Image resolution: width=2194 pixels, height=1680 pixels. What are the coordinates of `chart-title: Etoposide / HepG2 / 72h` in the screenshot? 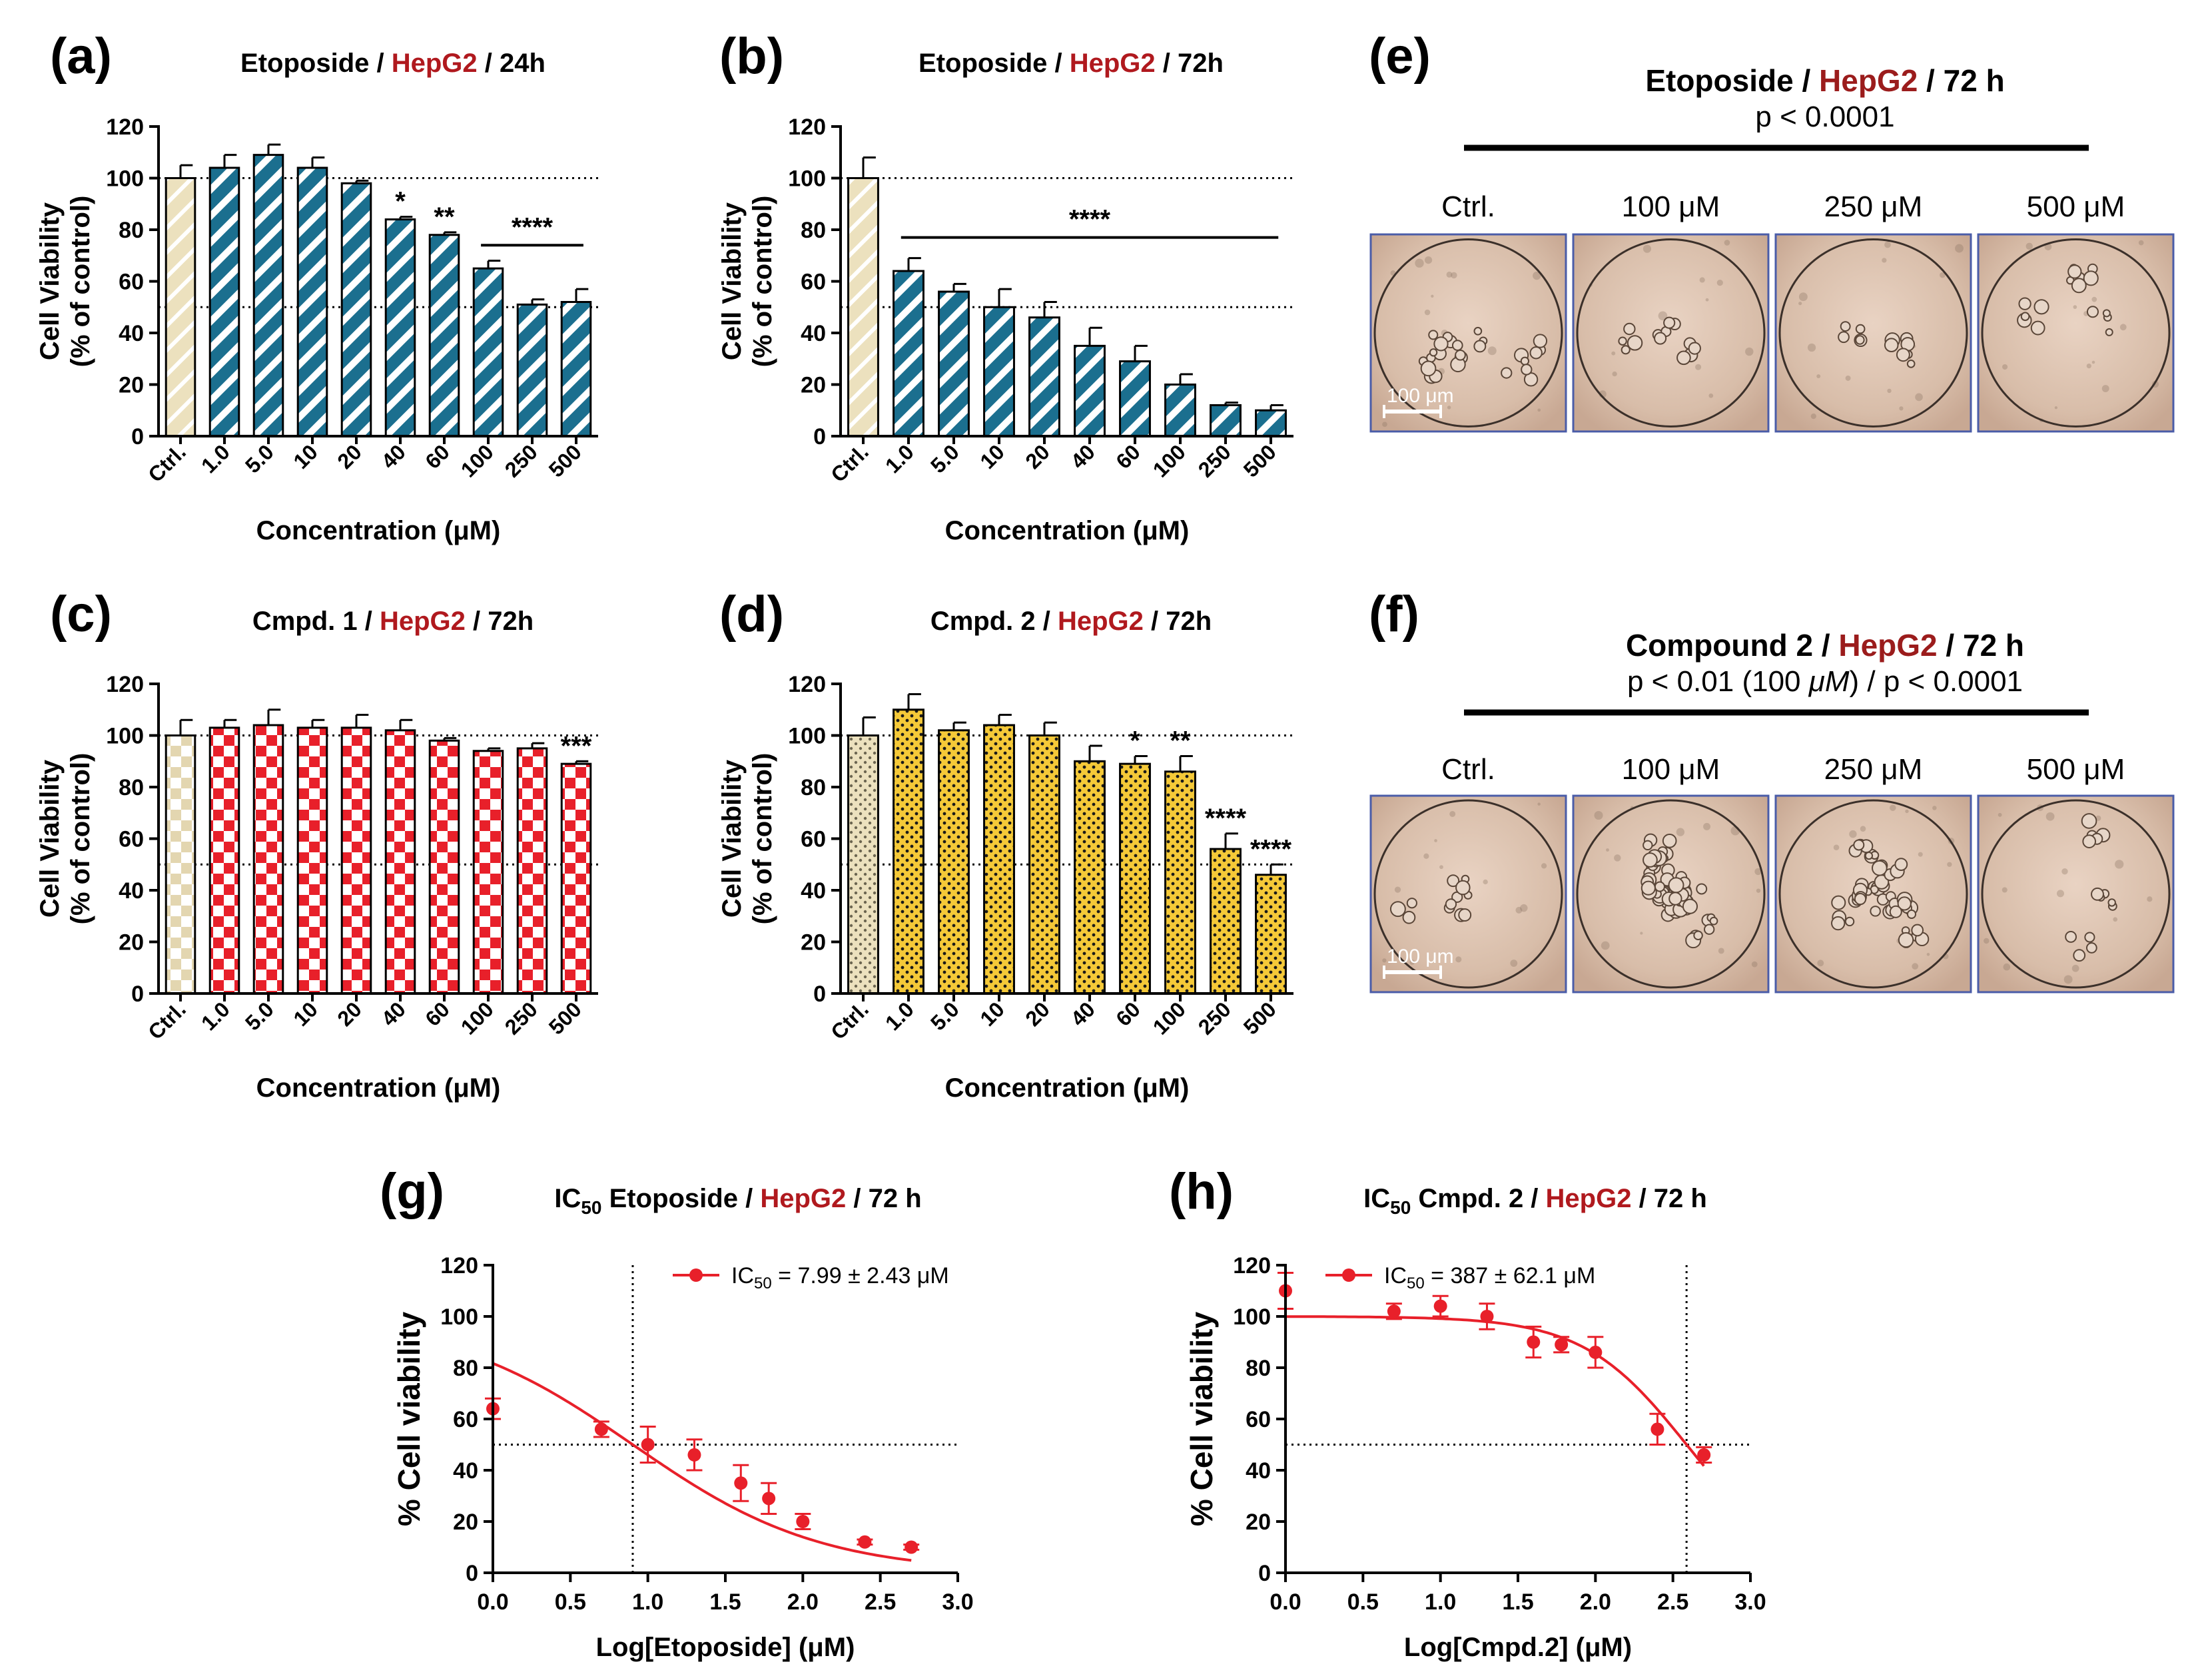 It's located at (1071, 63).